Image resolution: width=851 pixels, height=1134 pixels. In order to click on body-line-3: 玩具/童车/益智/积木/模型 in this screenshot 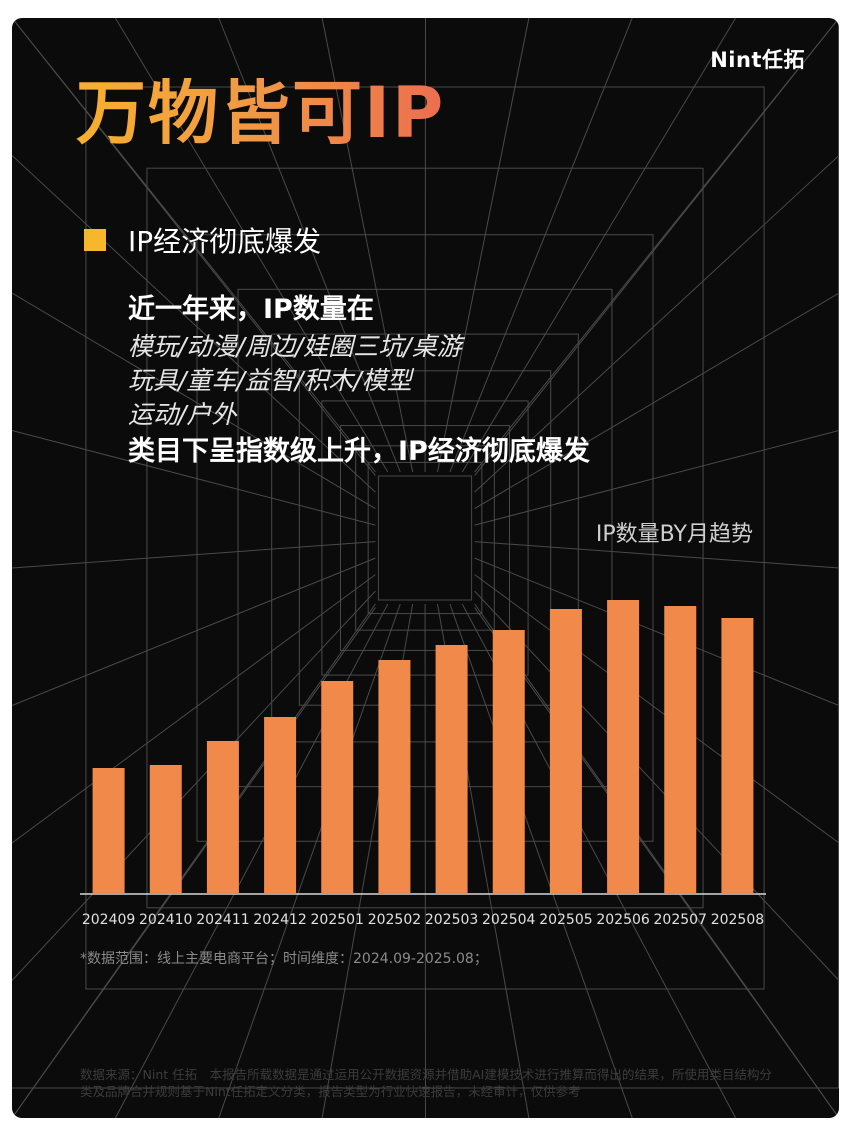, I will do `click(270, 380)`.